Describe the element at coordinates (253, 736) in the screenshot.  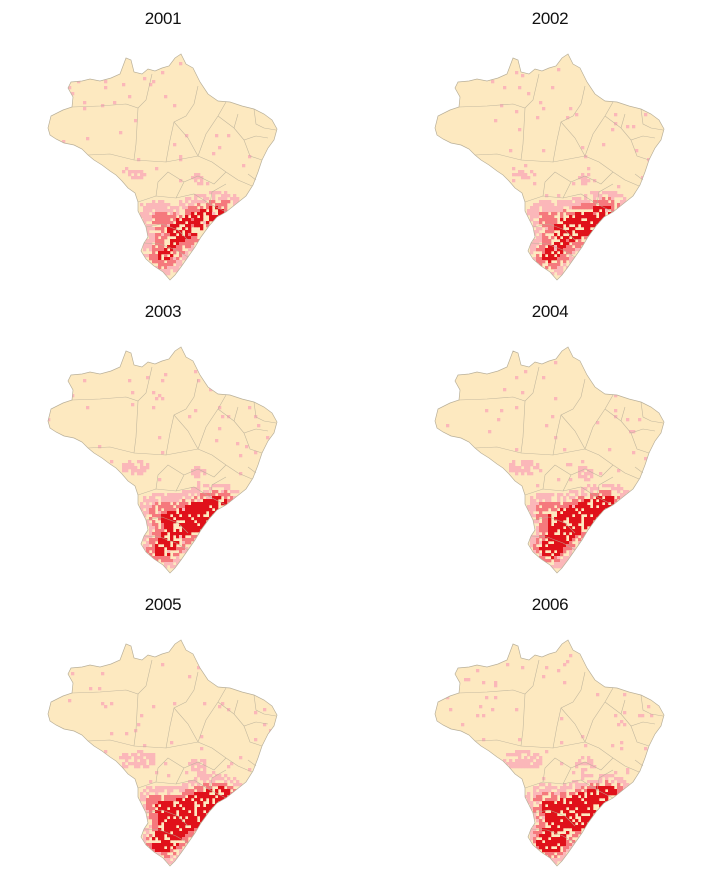
I see `state-border` at that location.